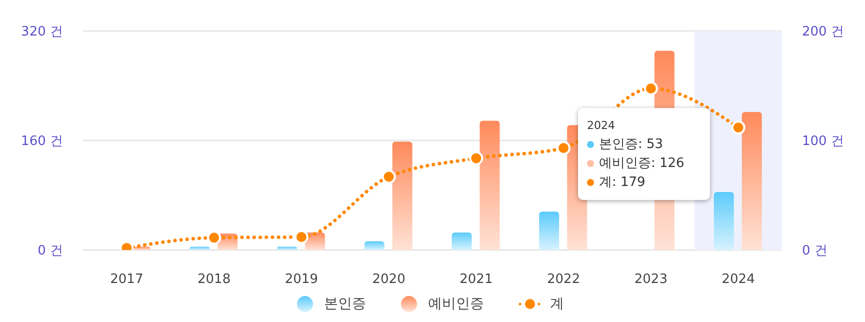  I want to click on x-tick-label: 2021, so click(476, 280).